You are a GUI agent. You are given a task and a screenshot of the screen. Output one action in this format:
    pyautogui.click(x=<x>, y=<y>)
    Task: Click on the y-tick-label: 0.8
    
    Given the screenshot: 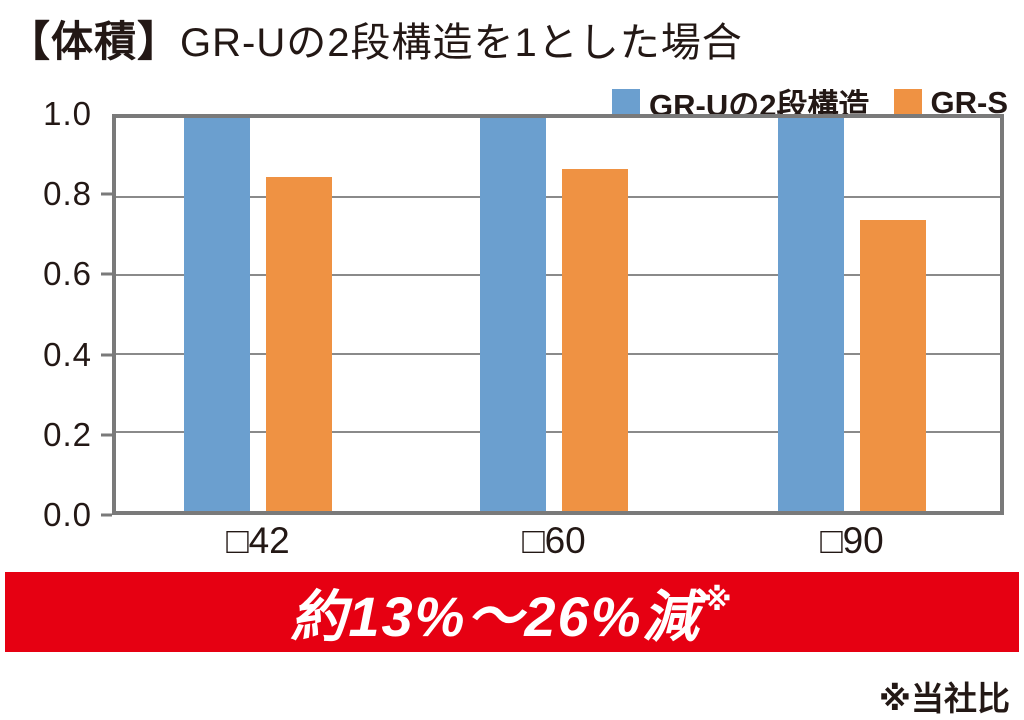 What is the action you would take?
    pyautogui.click(x=67, y=194)
    